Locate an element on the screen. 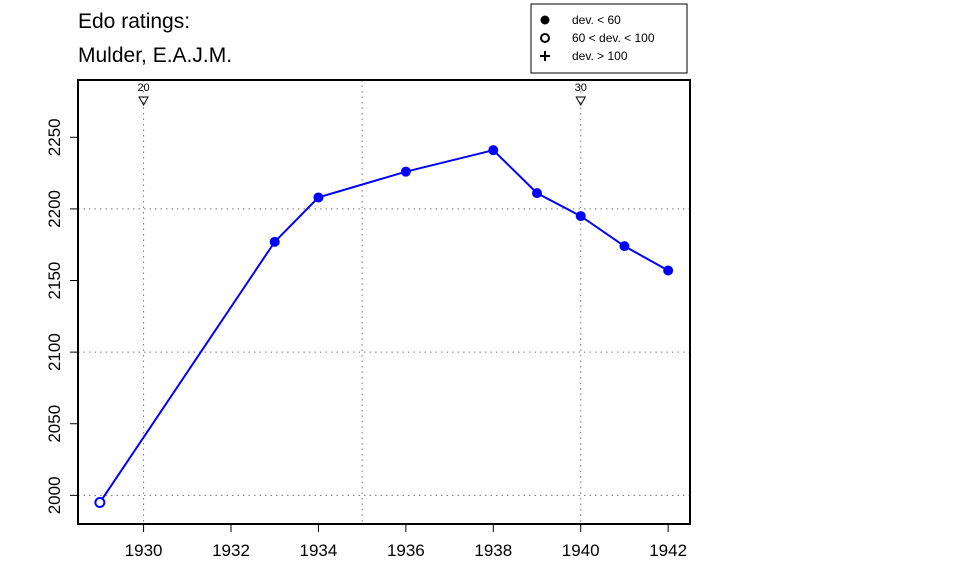 This screenshot has height=576, width=960. legend: dev. < 60 60 < dev. < 100 dev. > 100 is located at coordinates (609, 38).